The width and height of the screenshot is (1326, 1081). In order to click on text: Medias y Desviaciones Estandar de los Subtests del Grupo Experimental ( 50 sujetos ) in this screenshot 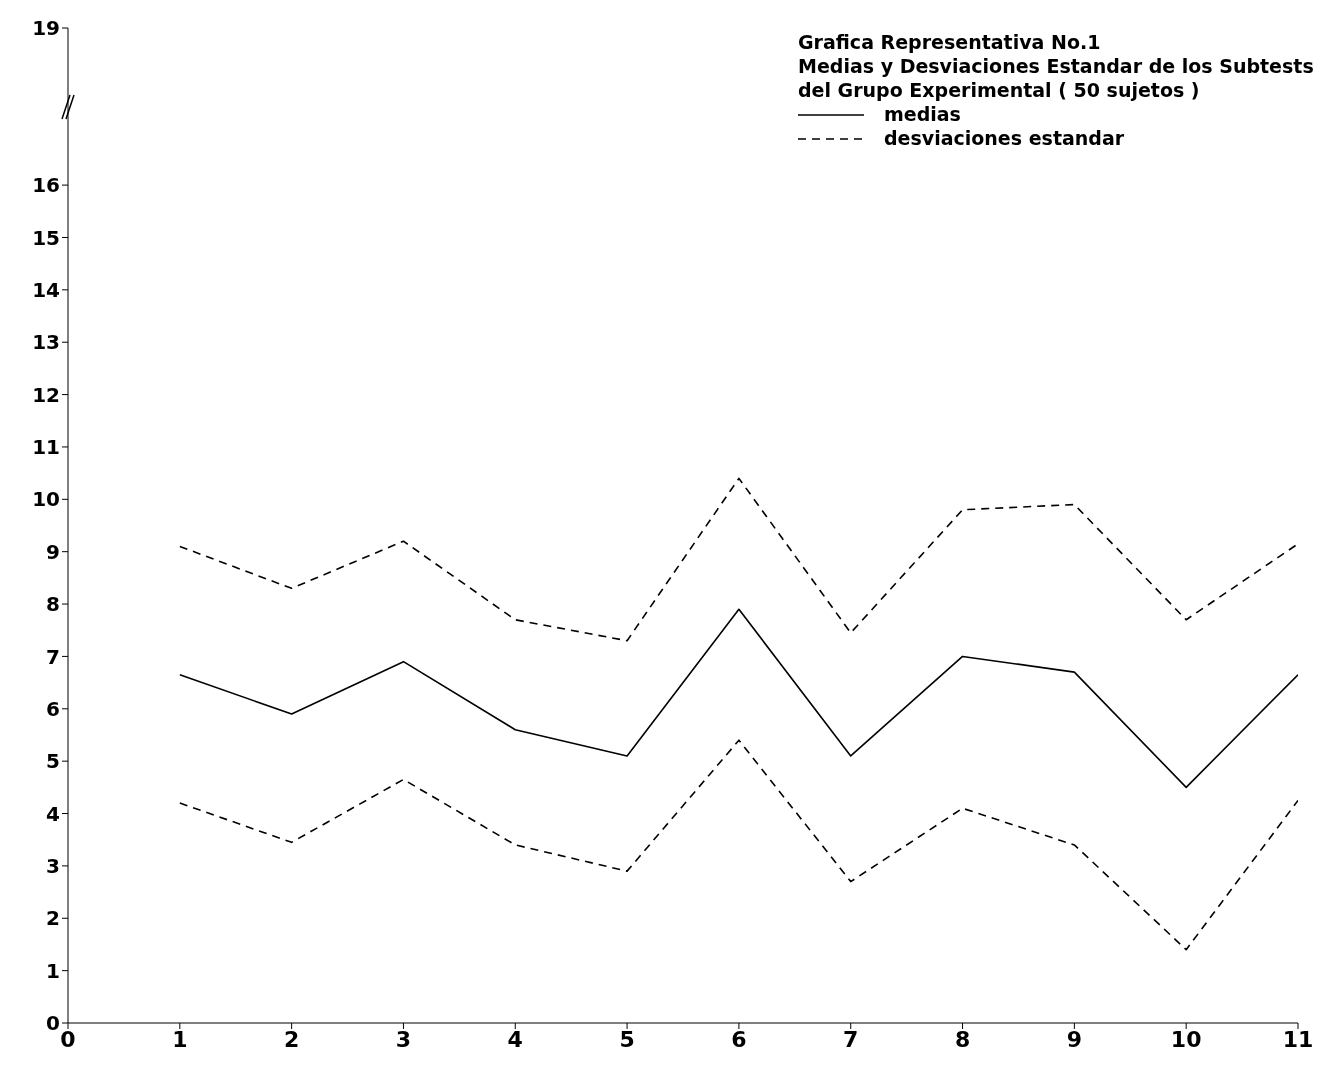, I will do `click(1056, 78)`.